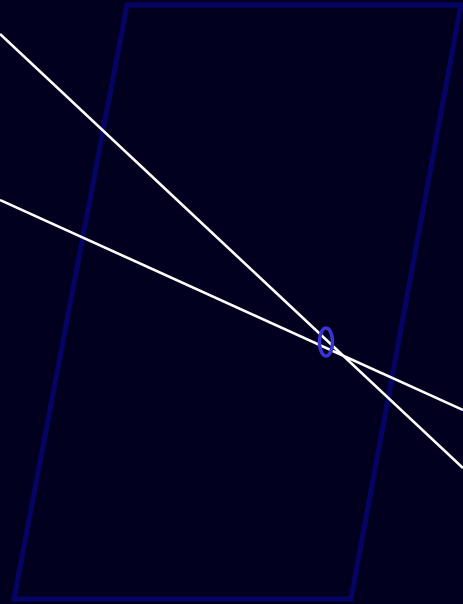 This screenshot has width=463, height=604. What do you see at coordinates (326, 342) in the screenshot?
I see `intersection-marker-ring` at bounding box center [326, 342].